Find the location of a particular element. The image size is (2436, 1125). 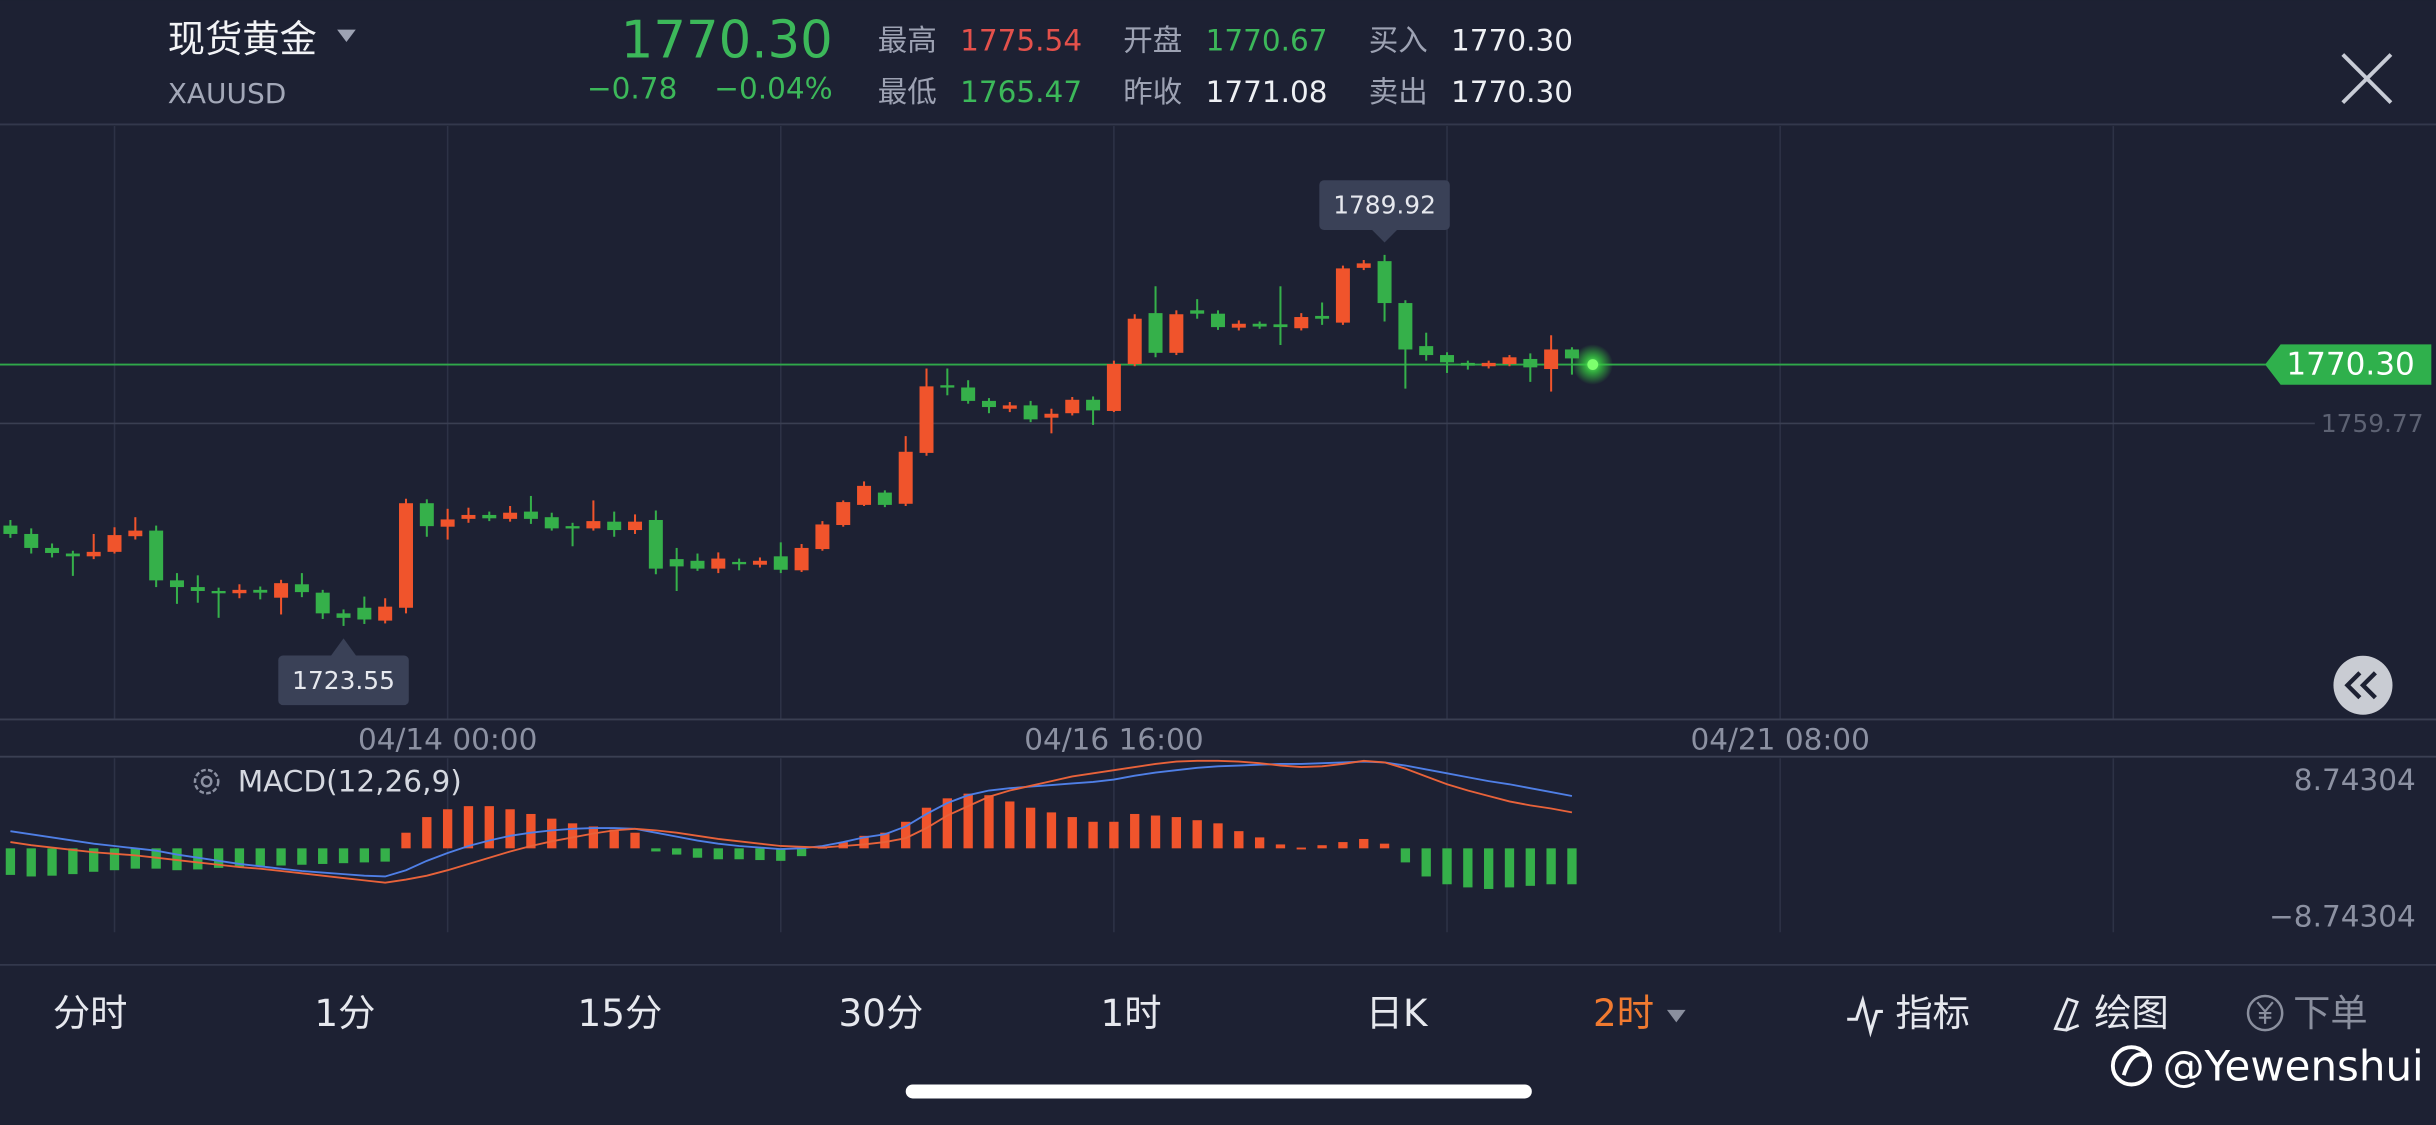

high-callout-label: 1789.92 is located at coordinates (1384, 205).